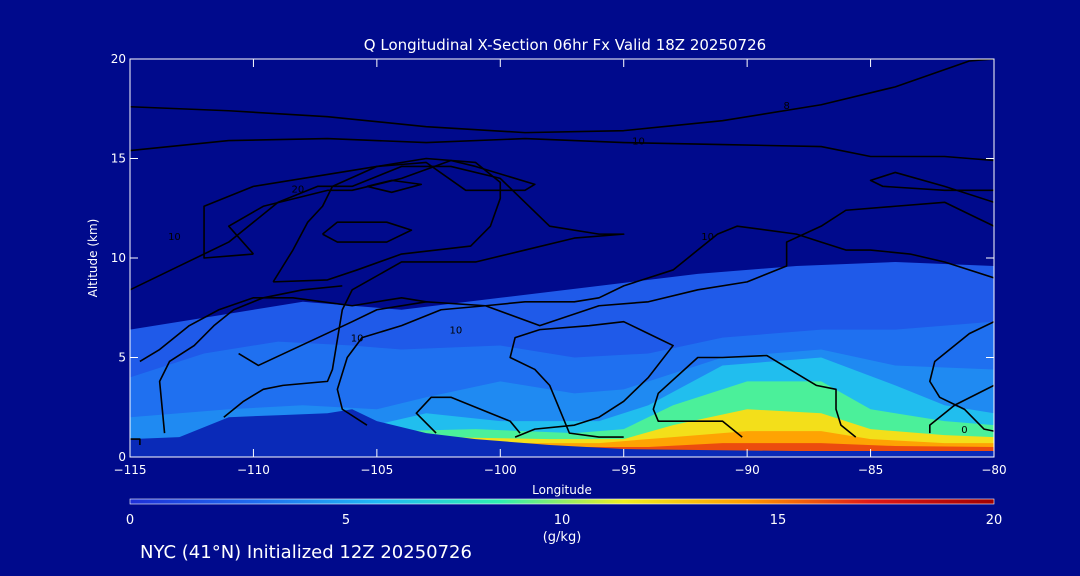 This screenshot has height=576, width=1080. I want to click on colorbar: 0 5 10 15 20, so click(564, 513).